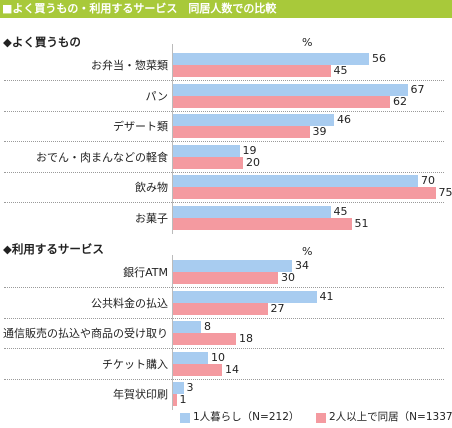 Image resolution: width=452 pixels, height=428 pixels. I want to click on legend-swatch-single, so click(185, 418).